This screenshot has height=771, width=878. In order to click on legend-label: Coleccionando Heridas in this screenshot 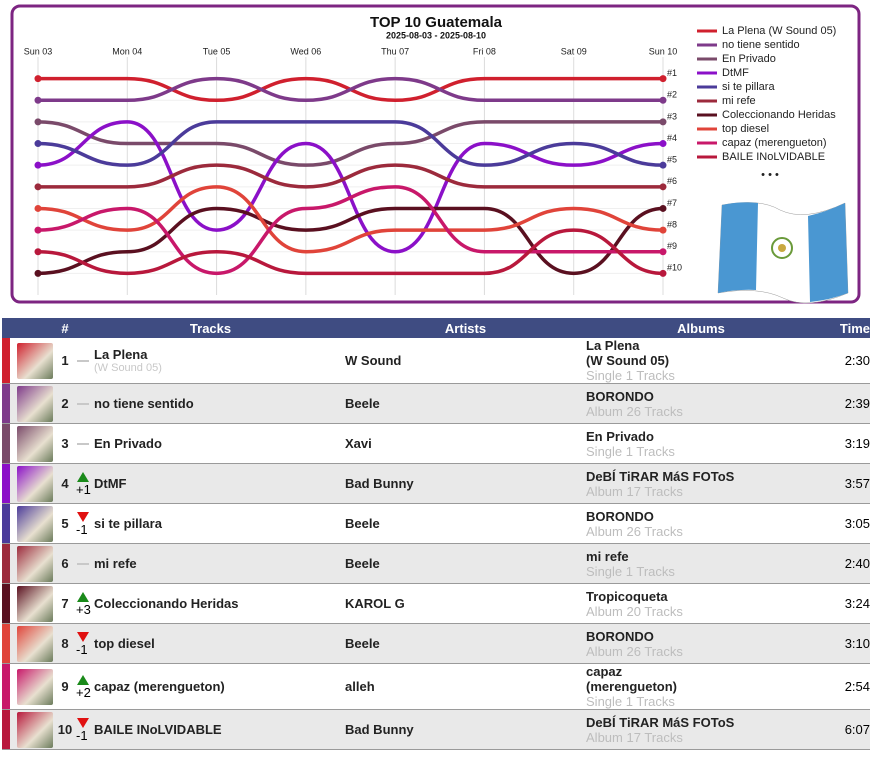, I will do `click(779, 115)`.